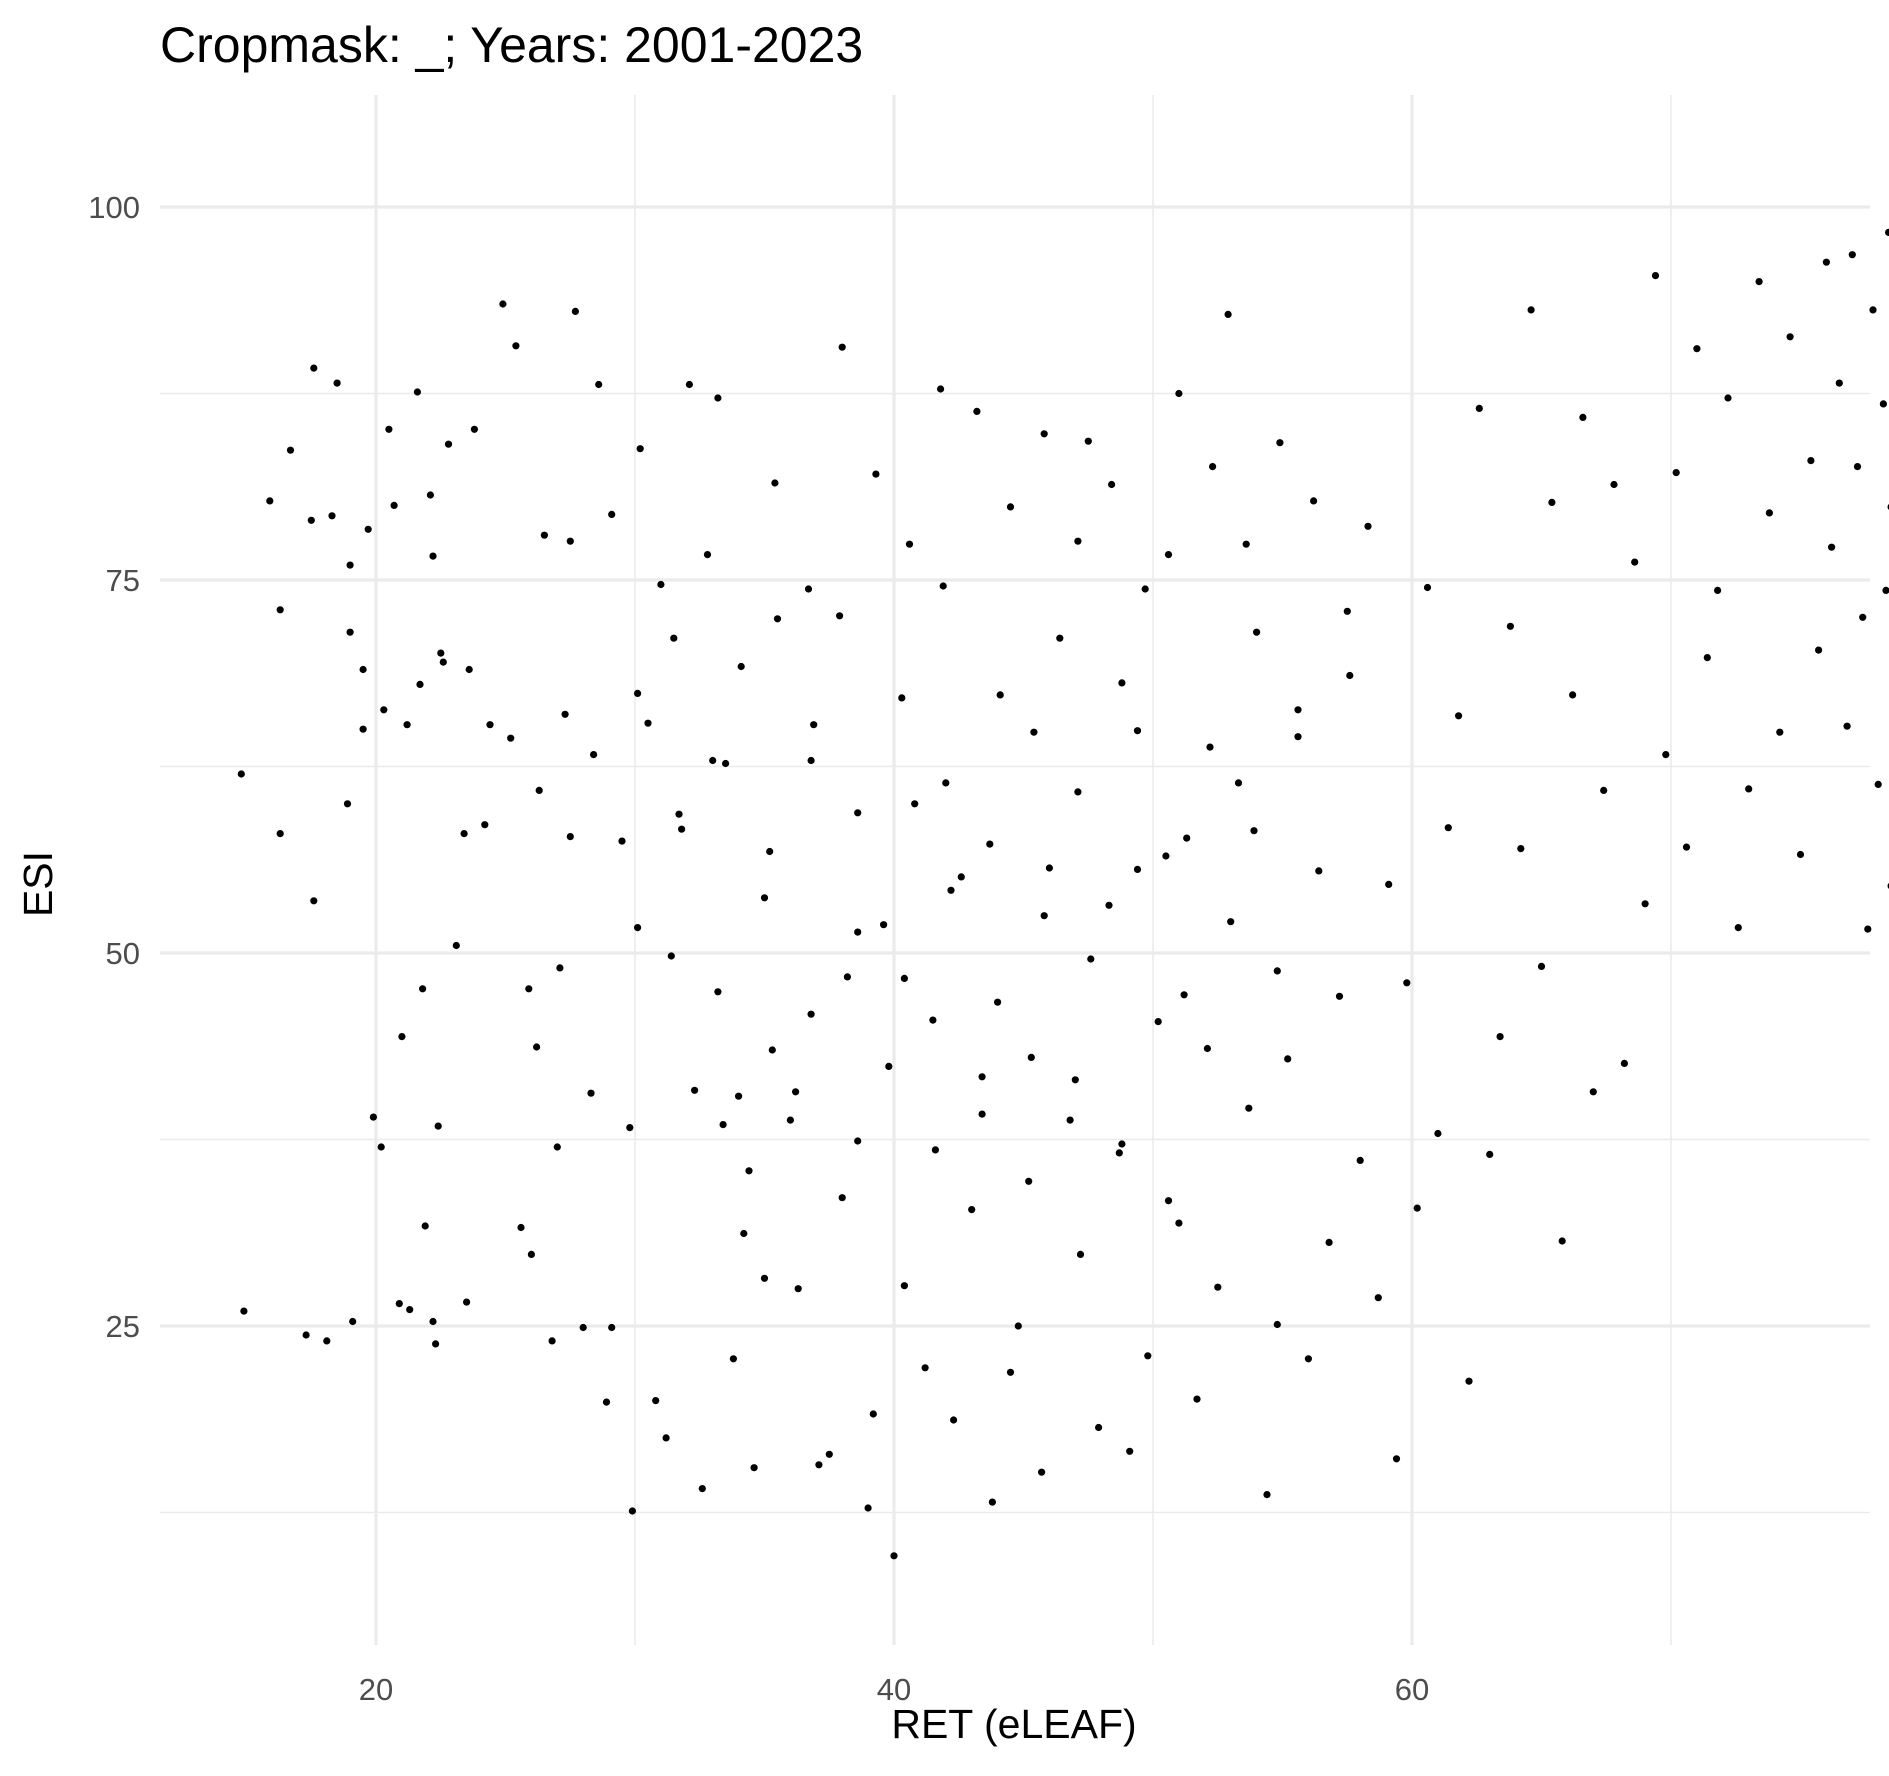  I want to click on y-axis-title: ESI, so click(38, 884).